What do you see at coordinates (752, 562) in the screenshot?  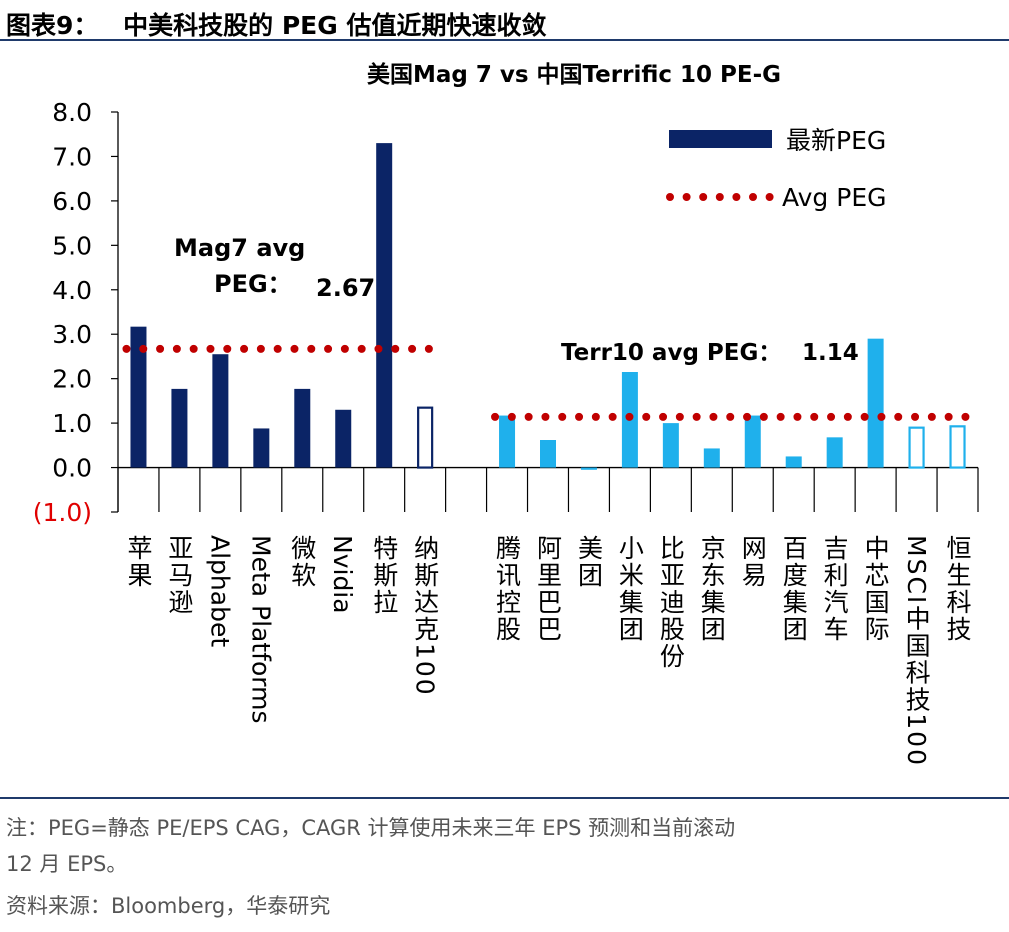 I see `category-label: 网易` at bounding box center [752, 562].